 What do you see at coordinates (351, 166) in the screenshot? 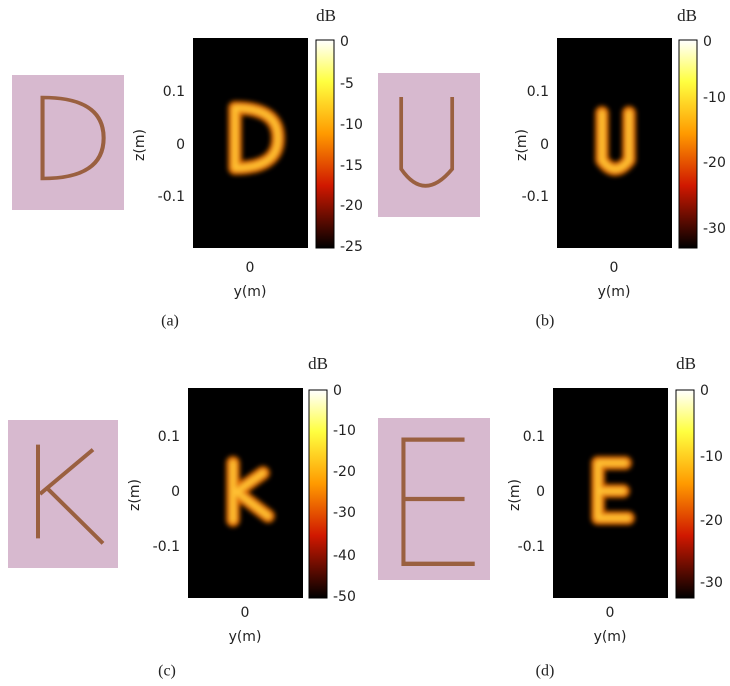
I see `colorbar-tick-label: -15` at bounding box center [351, 166].